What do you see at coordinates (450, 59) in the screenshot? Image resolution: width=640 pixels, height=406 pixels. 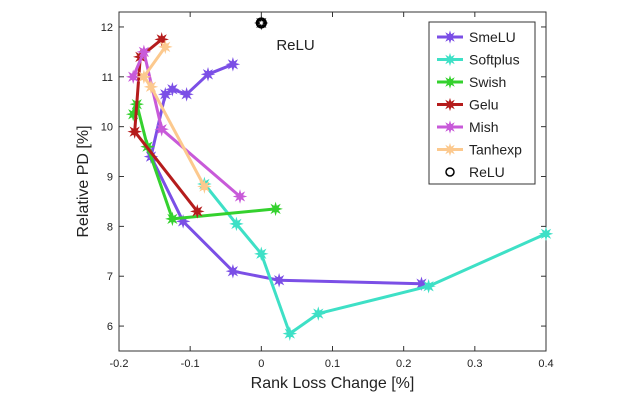 I see `legend-marker-softplus` at bounding box center [450, 59].